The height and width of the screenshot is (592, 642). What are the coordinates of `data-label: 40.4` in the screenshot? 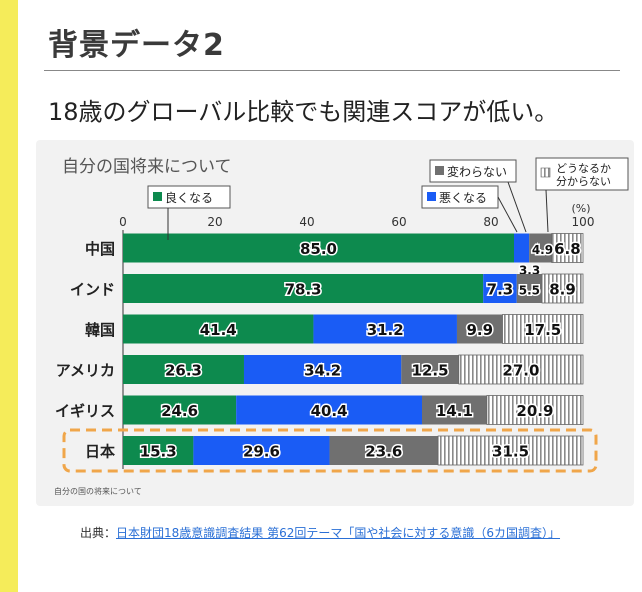 It's located at (329, 411).